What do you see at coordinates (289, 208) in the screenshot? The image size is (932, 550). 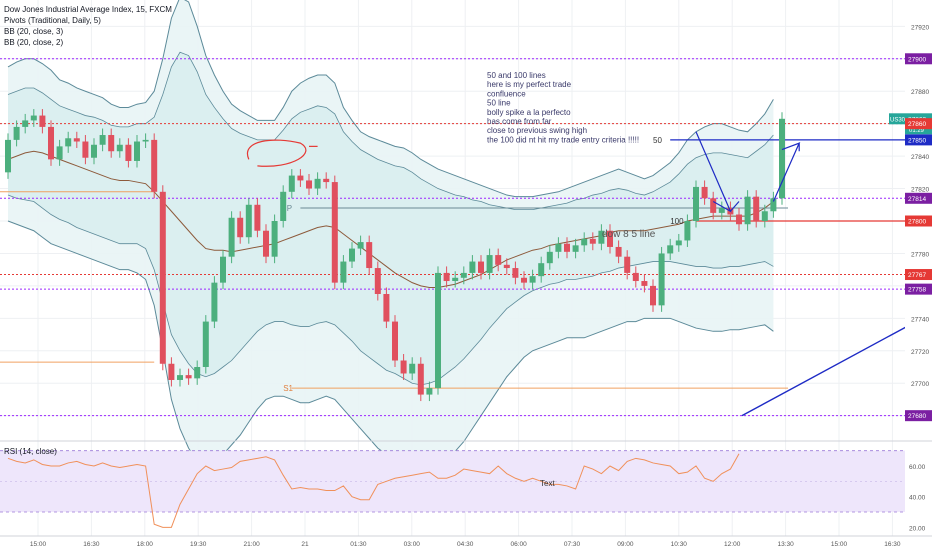 I see `pivot-label-p: P` at bounding box center [289, 208].